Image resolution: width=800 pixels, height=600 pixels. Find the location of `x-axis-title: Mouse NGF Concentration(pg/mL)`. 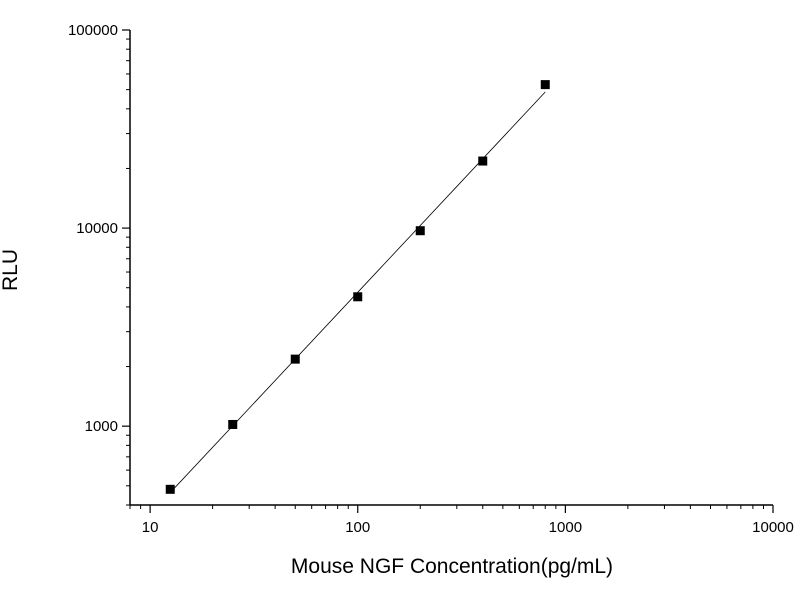

x-axis-title: Mouse NGF Concentration(pg/mL) is located at coordinates (452, 566).